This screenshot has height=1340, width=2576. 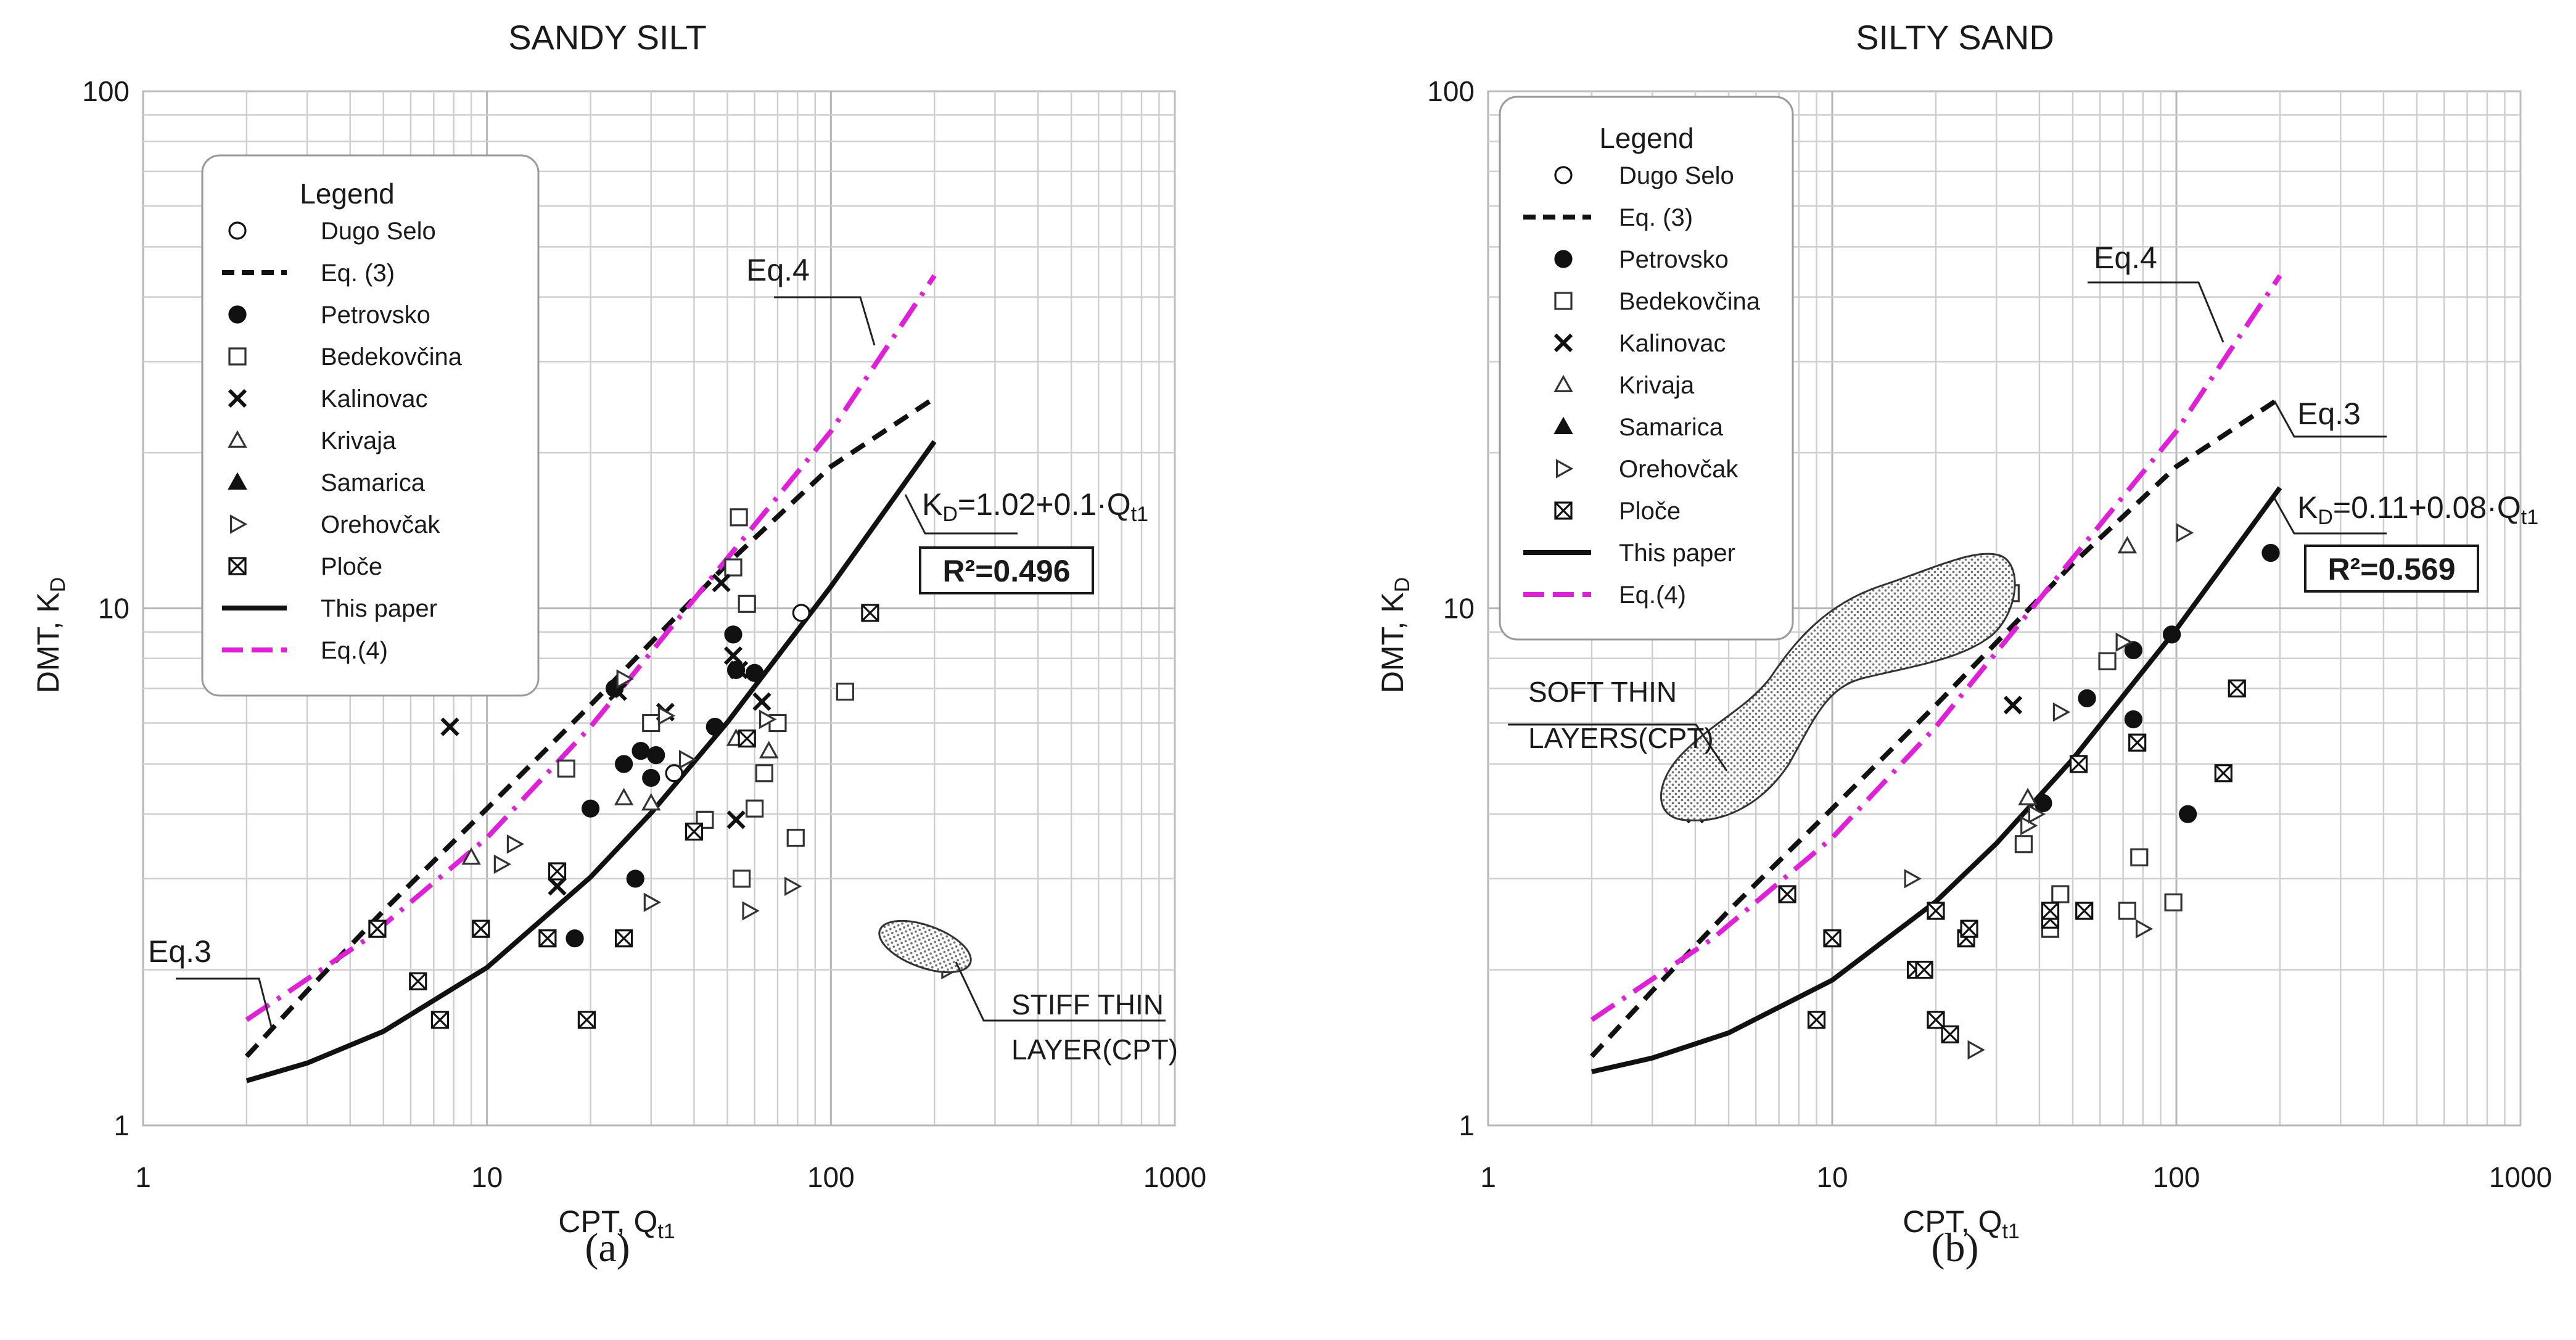 What do you see at coordinates (2307, 507) in the screenshot?
I see `fit-eq-k: K` at bounding box center [2307, 507].